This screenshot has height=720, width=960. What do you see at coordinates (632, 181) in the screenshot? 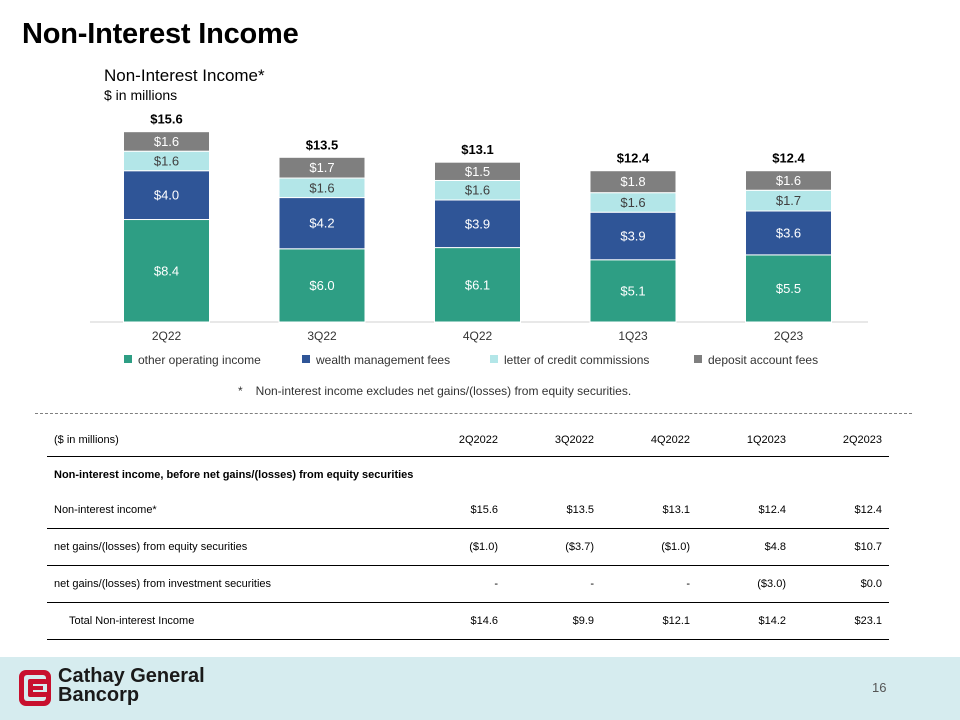
I see `bar-value-label: $1.8` at bounding box center [632, 181].